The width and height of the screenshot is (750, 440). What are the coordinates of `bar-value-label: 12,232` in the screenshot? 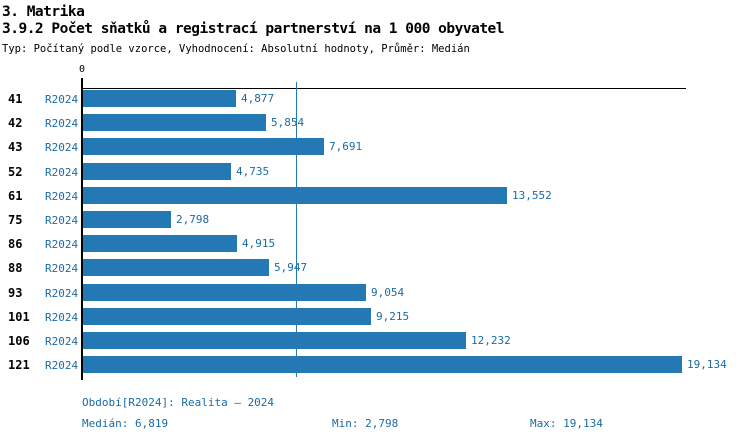 It's located at (491, 340).